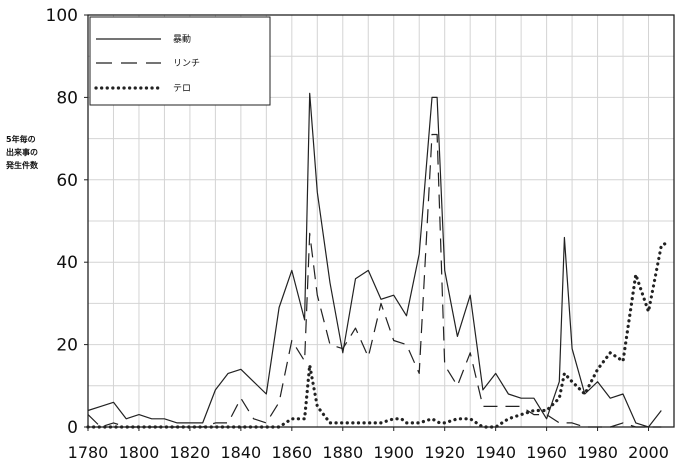 This screenshot has width=680, height=469. What do you see at coordinates (241, 452) in the screenshot?
I see `x-tick-label-1840: 1840` at bounding box center [241, 452].